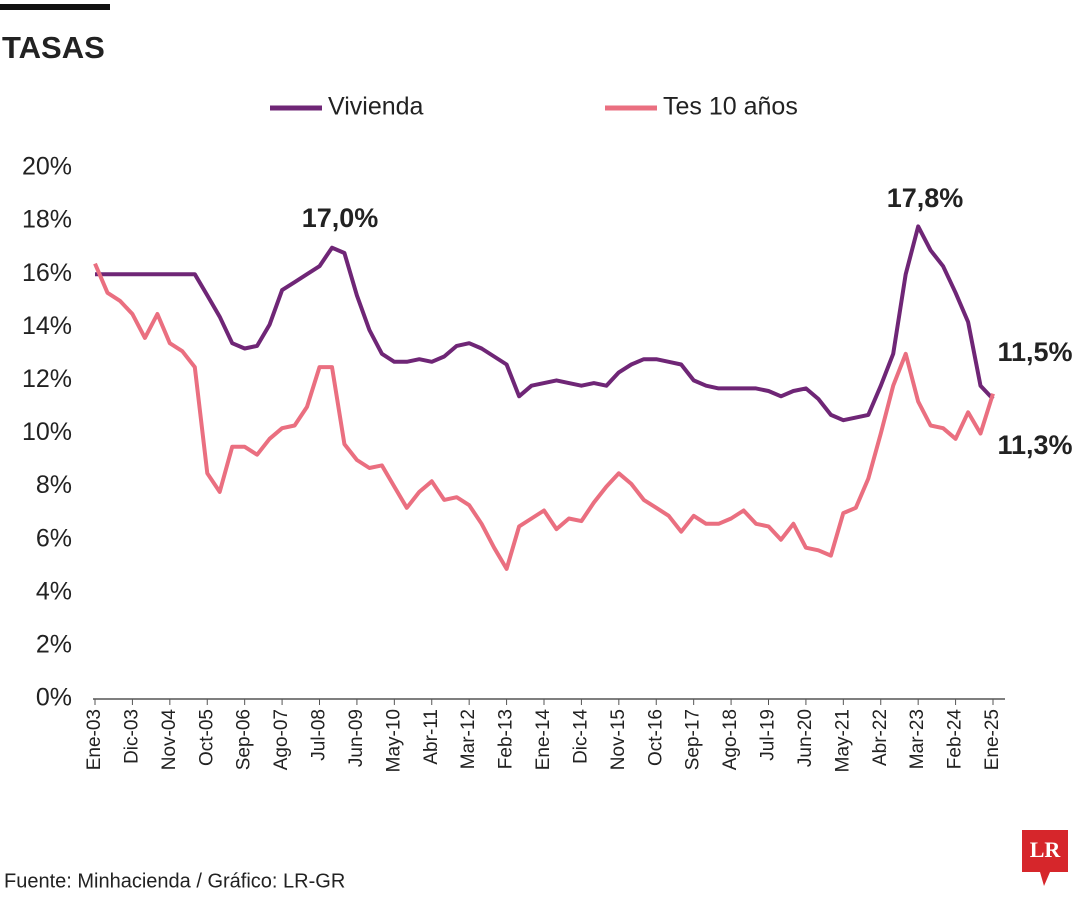 The width and height of the screenshot is (1080, 900). I want to click on source: Fuente: Minhacienda / Gráfico: LR-GR, so click(174, 881).